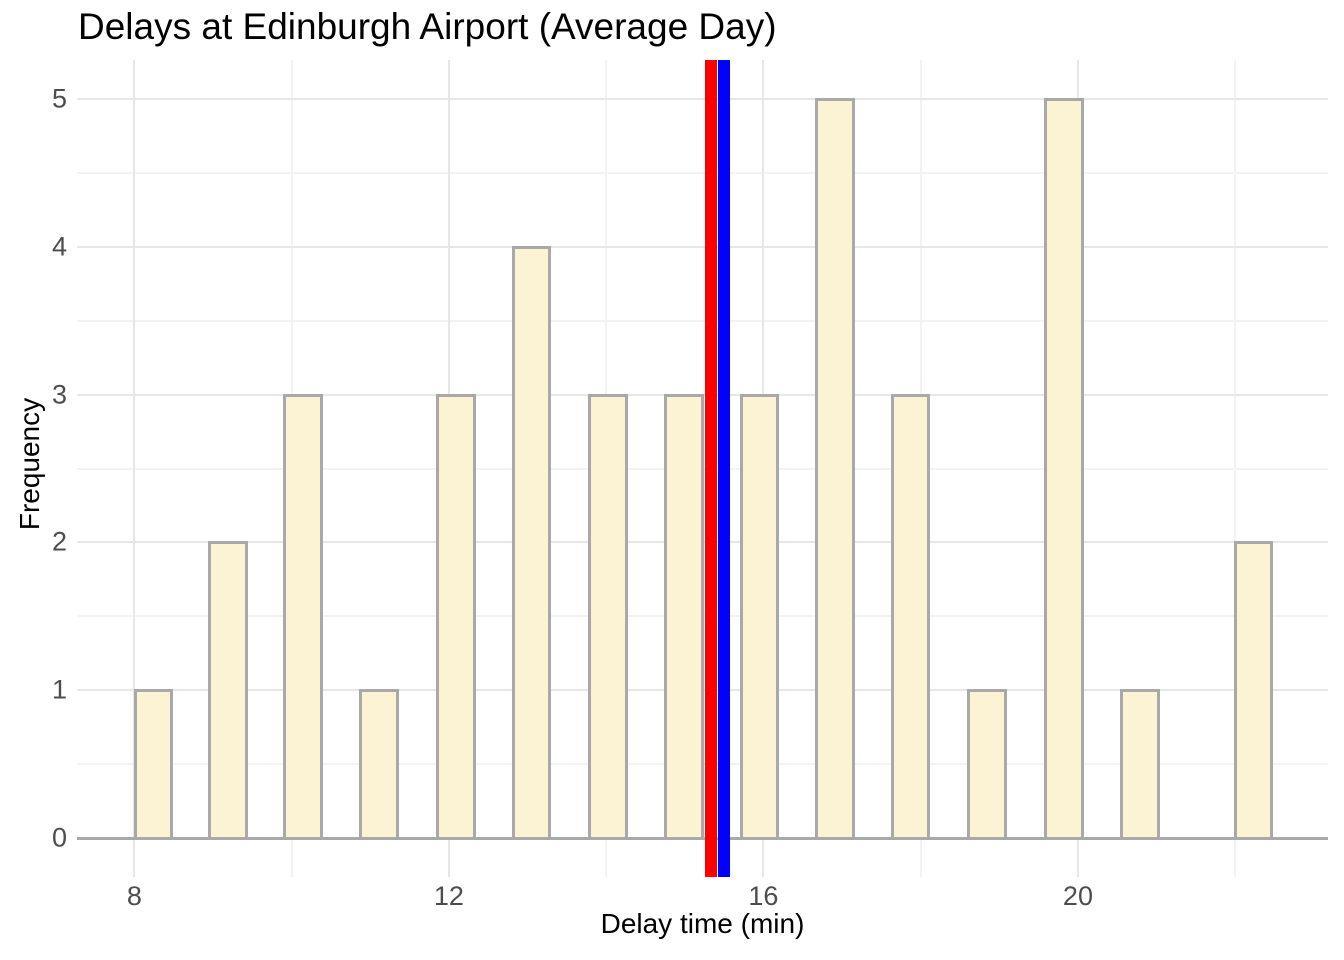  What do you see at coordinates (763, 896) in the screenshot?
I see `x-tick-label: 16` at bounding box center [763, 896].